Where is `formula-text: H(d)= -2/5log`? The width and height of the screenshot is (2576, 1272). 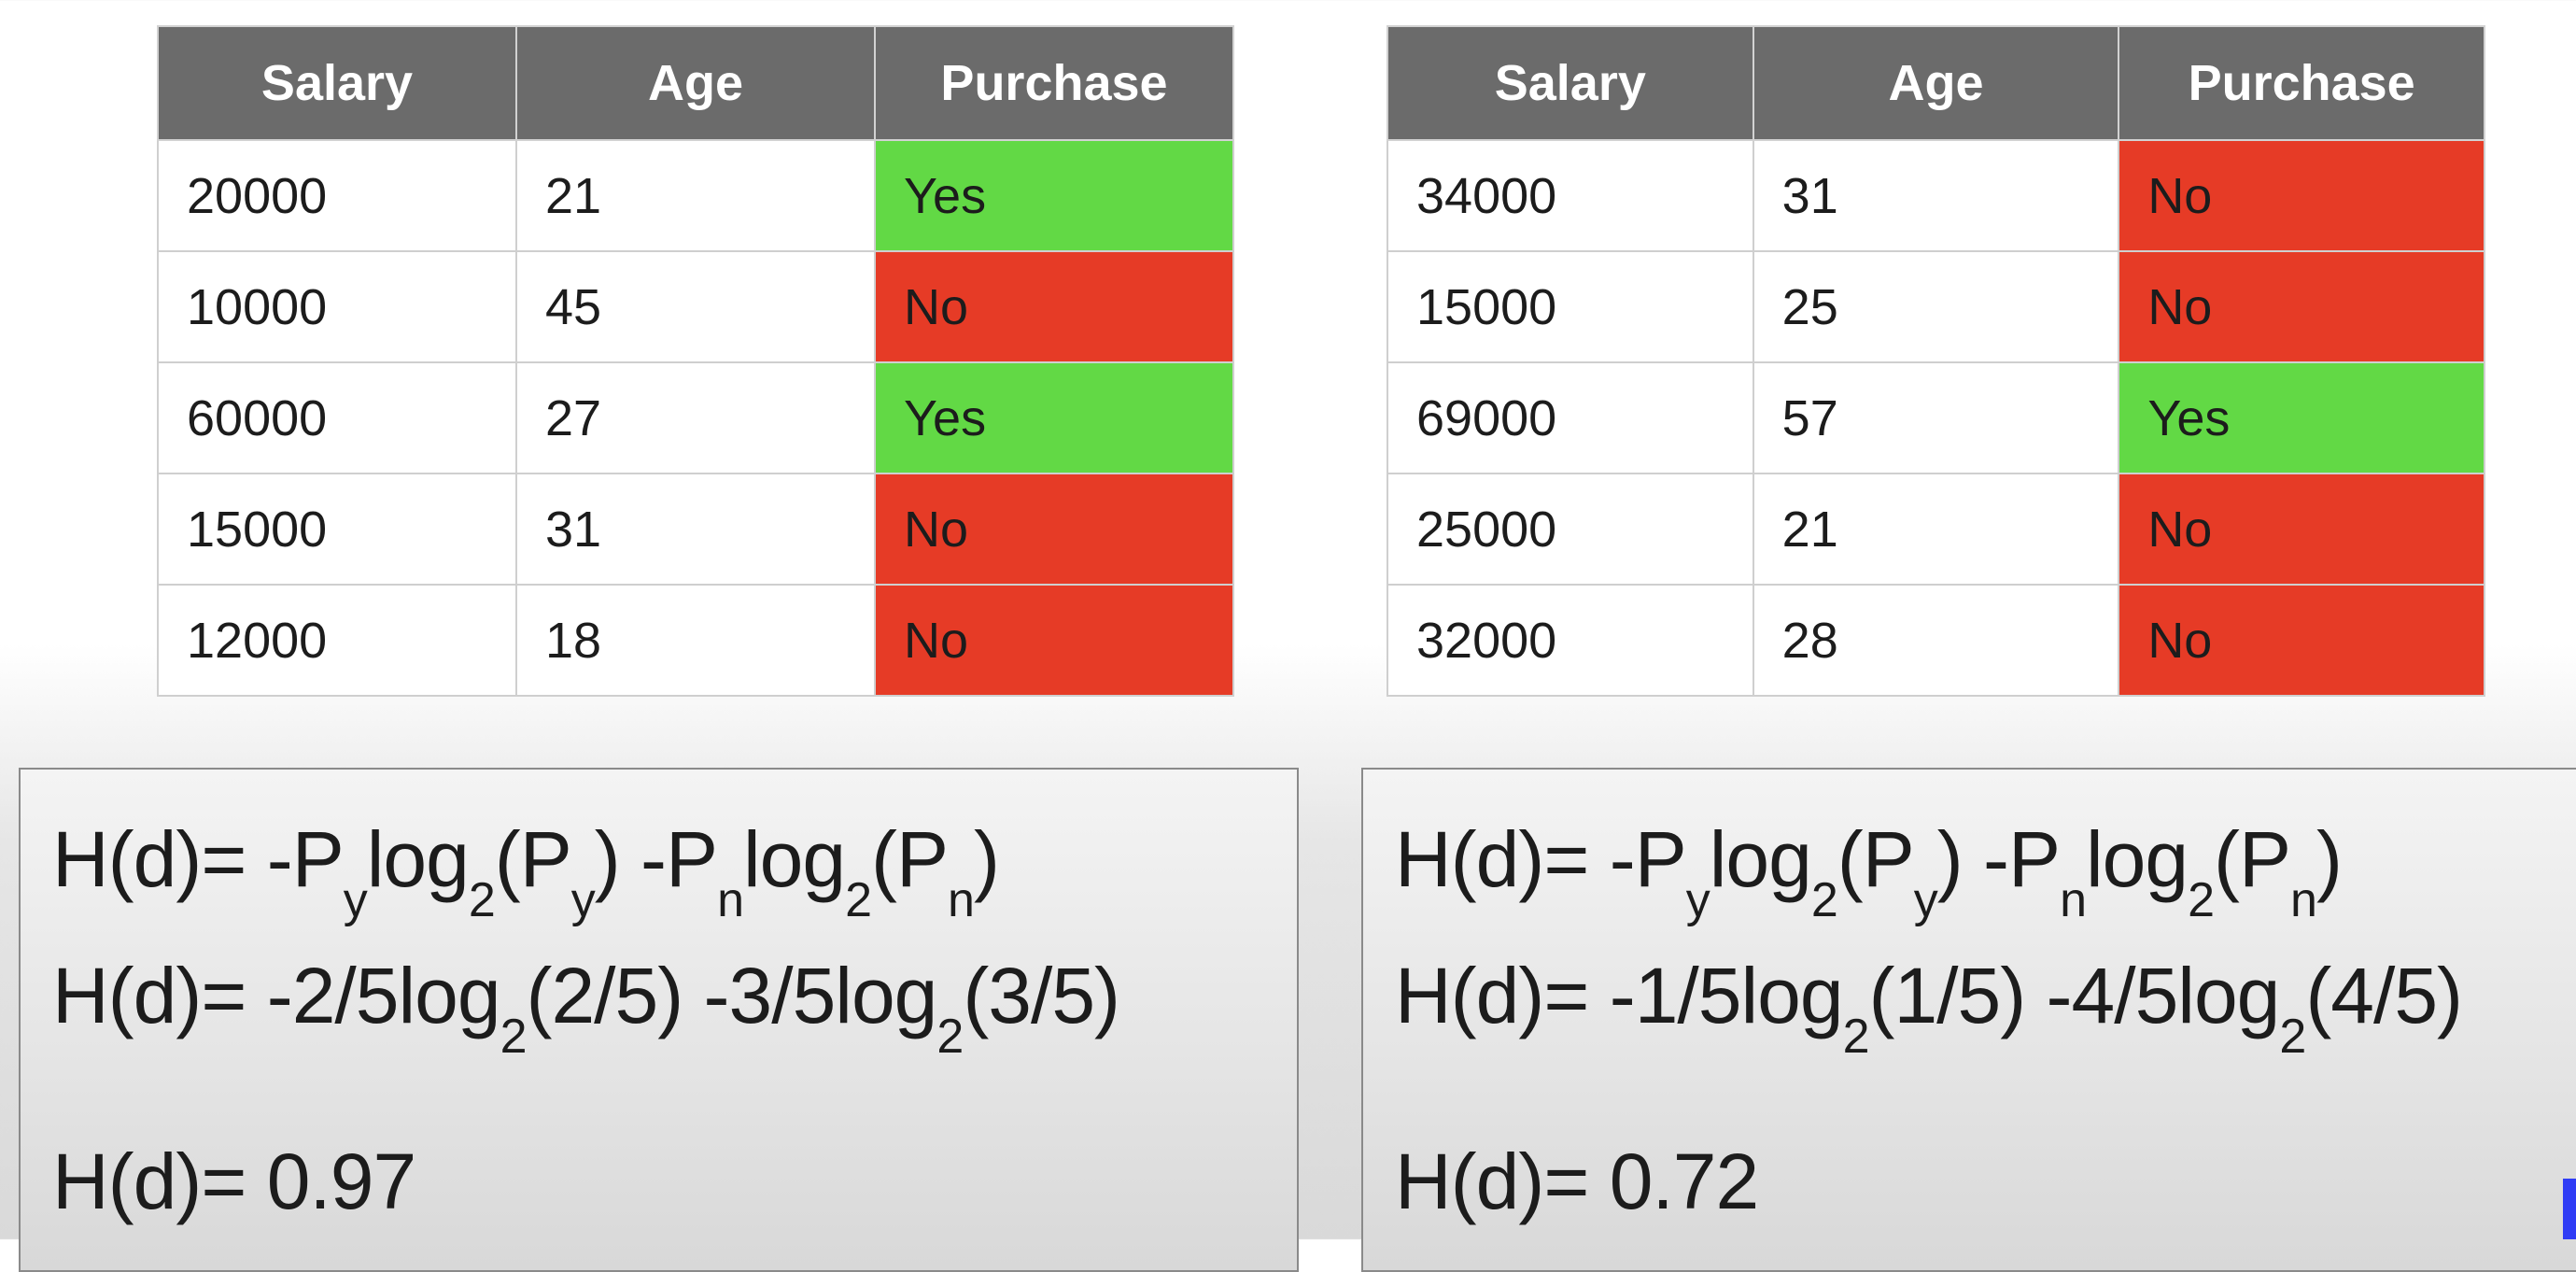 formula-text: H(d)= -2/5log is located at coordinates (277, 995).